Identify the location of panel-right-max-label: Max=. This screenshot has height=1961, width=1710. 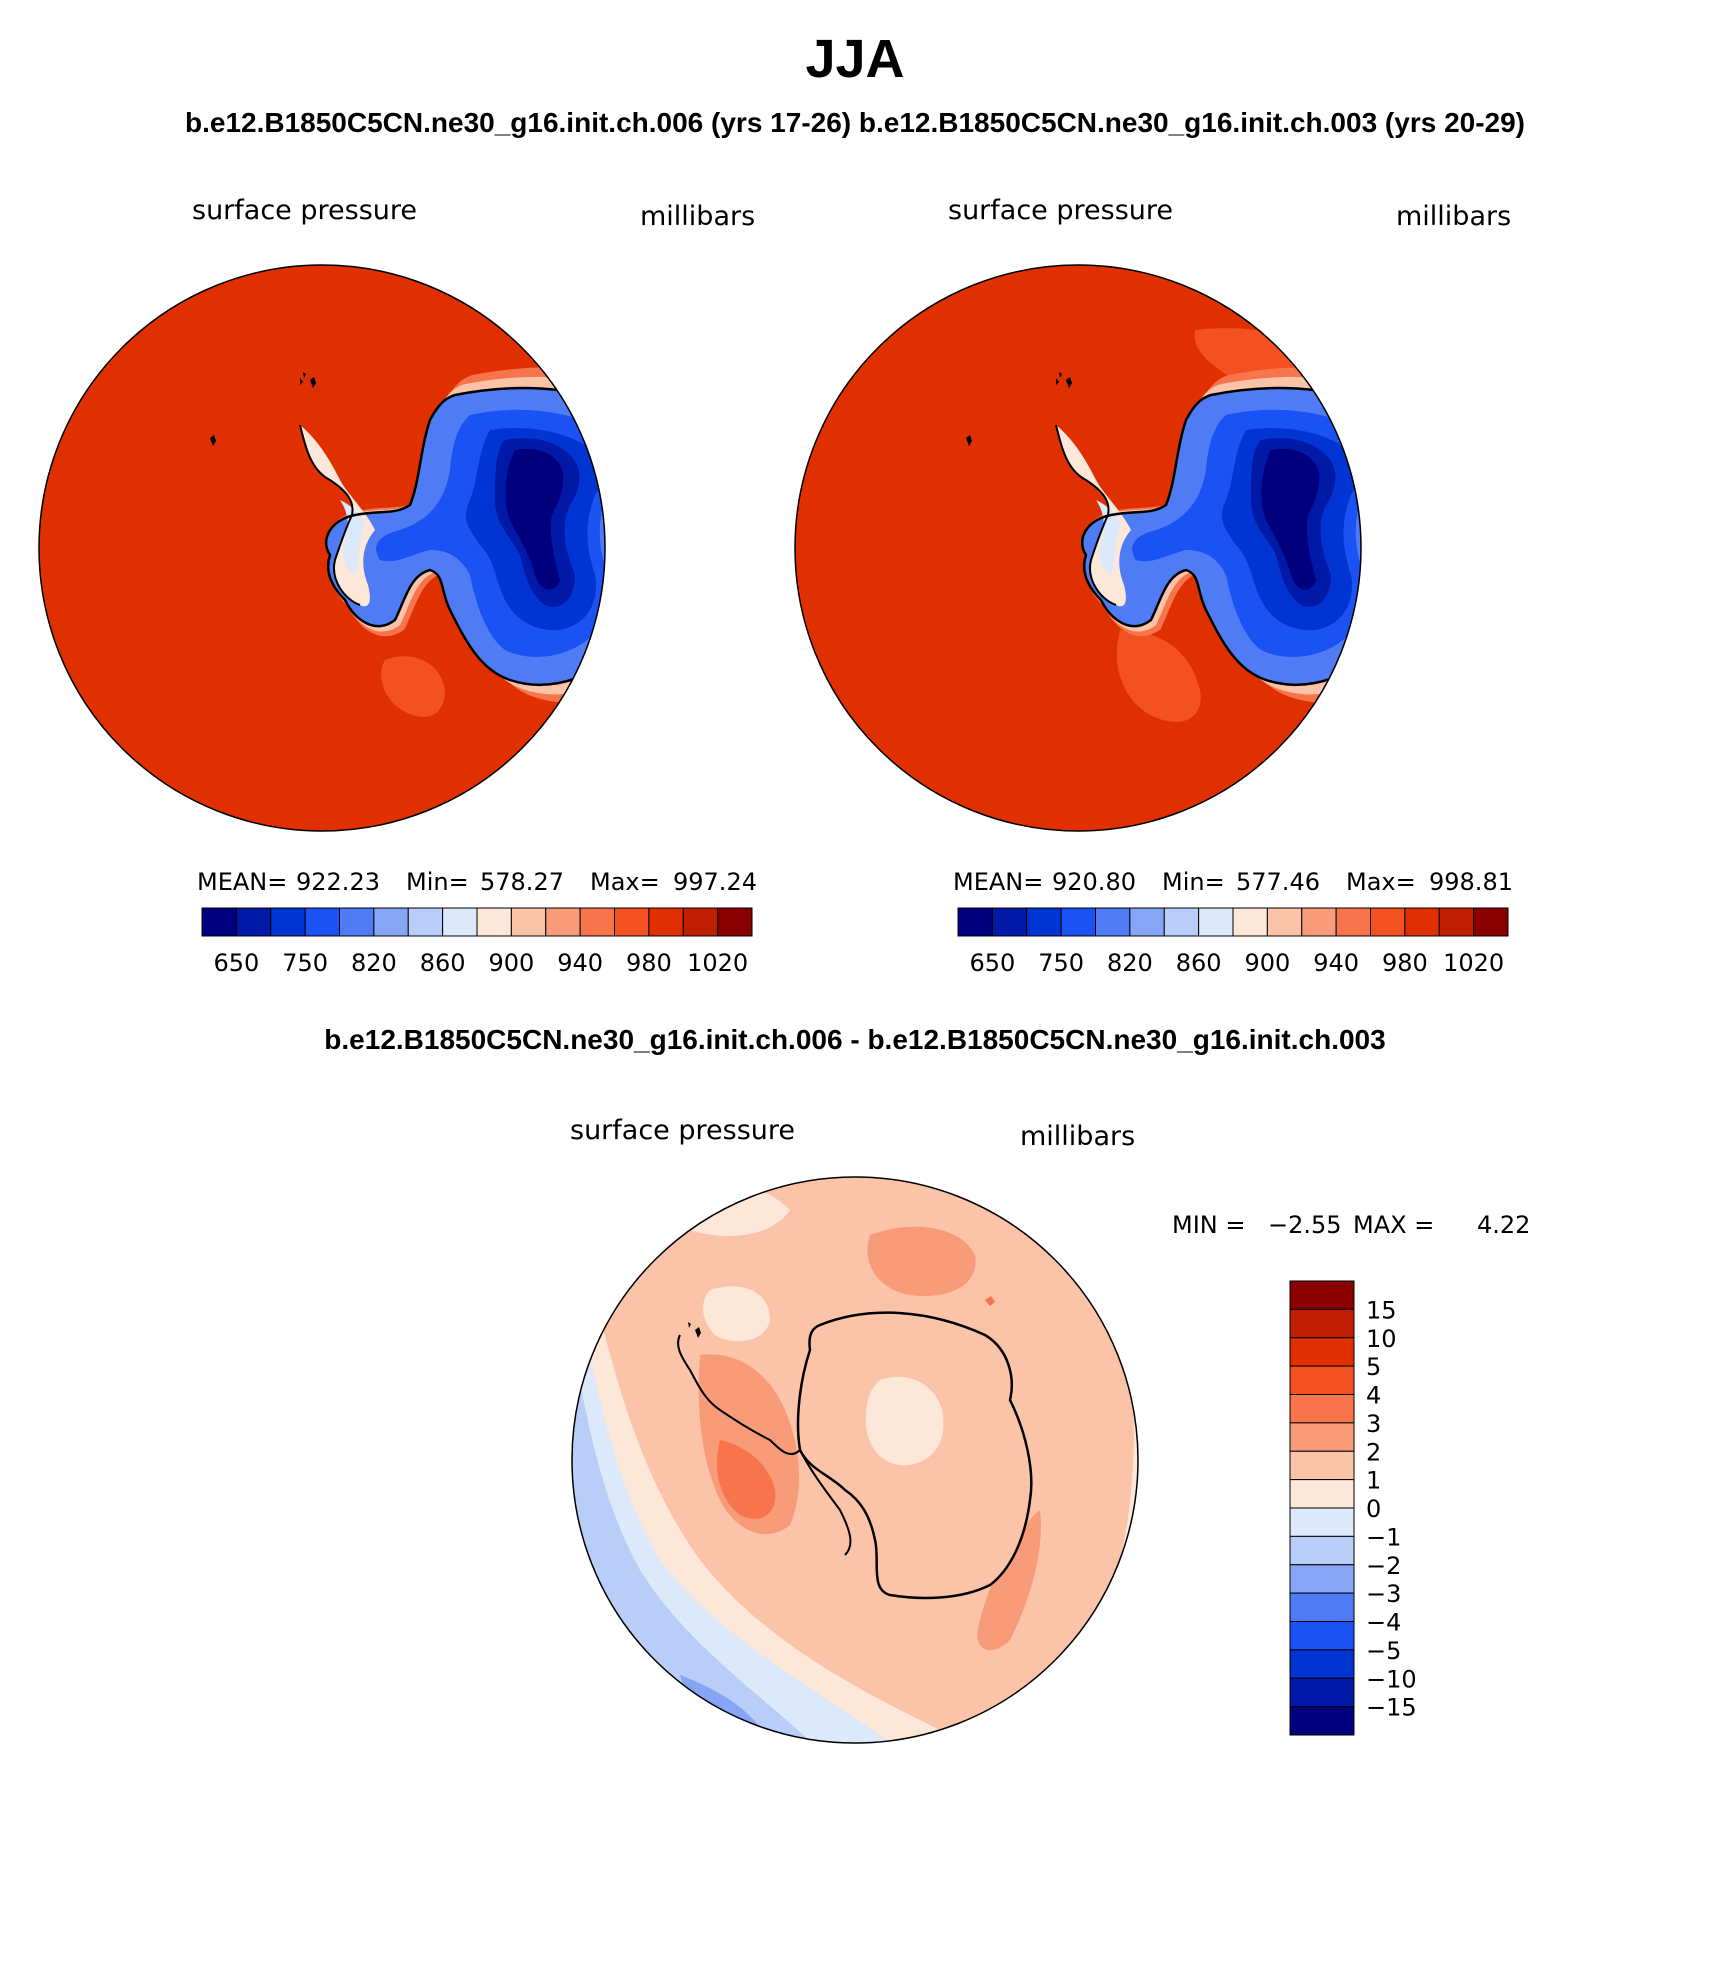
(1381, 882).